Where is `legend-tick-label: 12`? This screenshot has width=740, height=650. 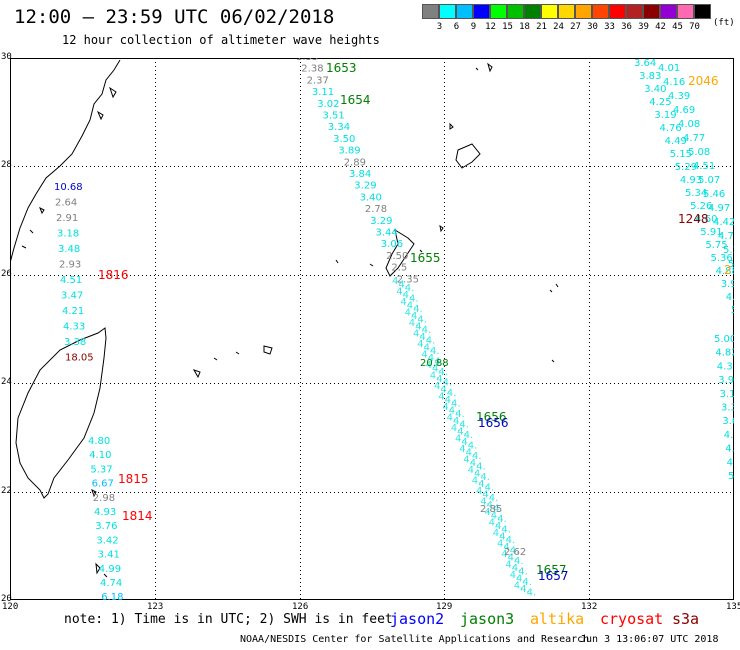
legend-tick-label: 12 is located at coordinates (490, 27).